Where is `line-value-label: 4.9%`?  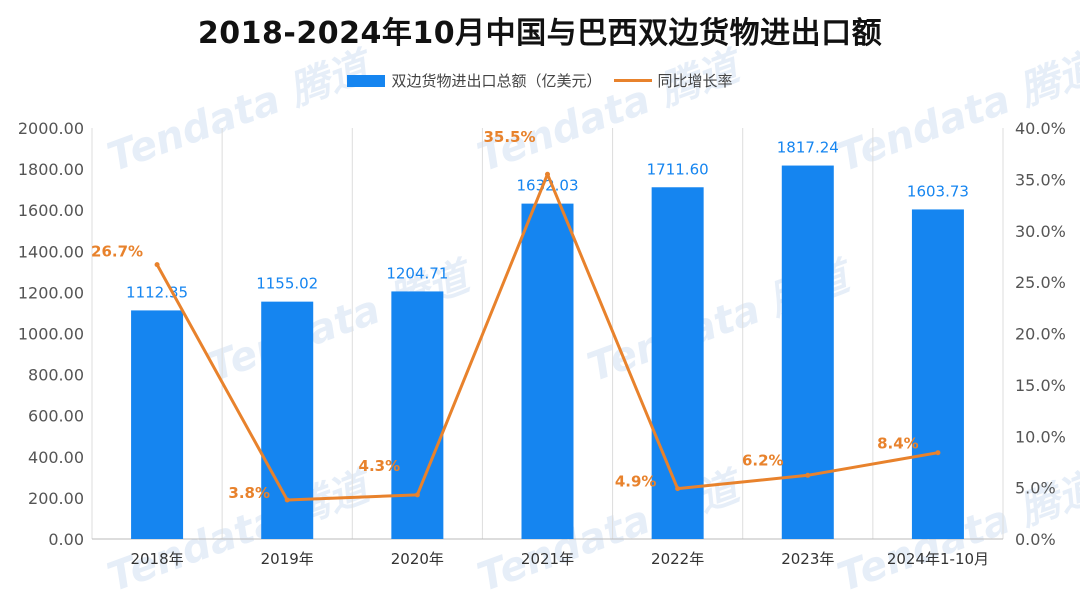 line-value-label: 4.9% is located at coordinates (636, 482).